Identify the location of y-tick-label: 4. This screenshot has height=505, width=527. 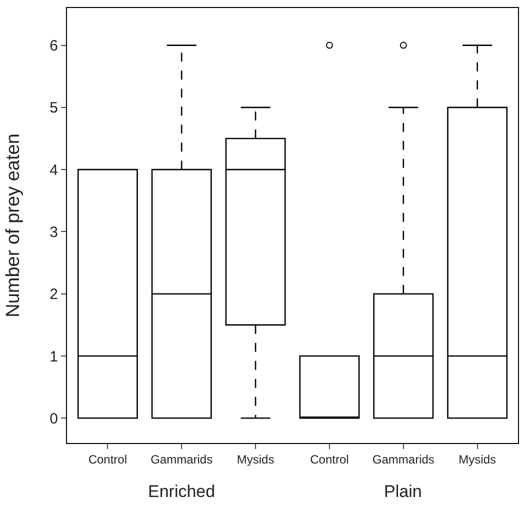
(54, 170).